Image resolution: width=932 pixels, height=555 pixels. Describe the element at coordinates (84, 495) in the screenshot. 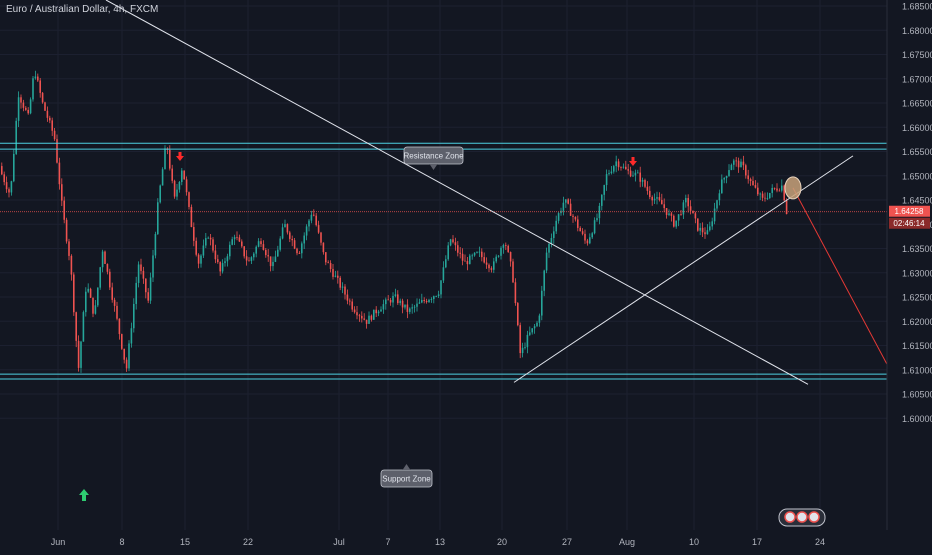

I see `up-arrow-icon` at that location.